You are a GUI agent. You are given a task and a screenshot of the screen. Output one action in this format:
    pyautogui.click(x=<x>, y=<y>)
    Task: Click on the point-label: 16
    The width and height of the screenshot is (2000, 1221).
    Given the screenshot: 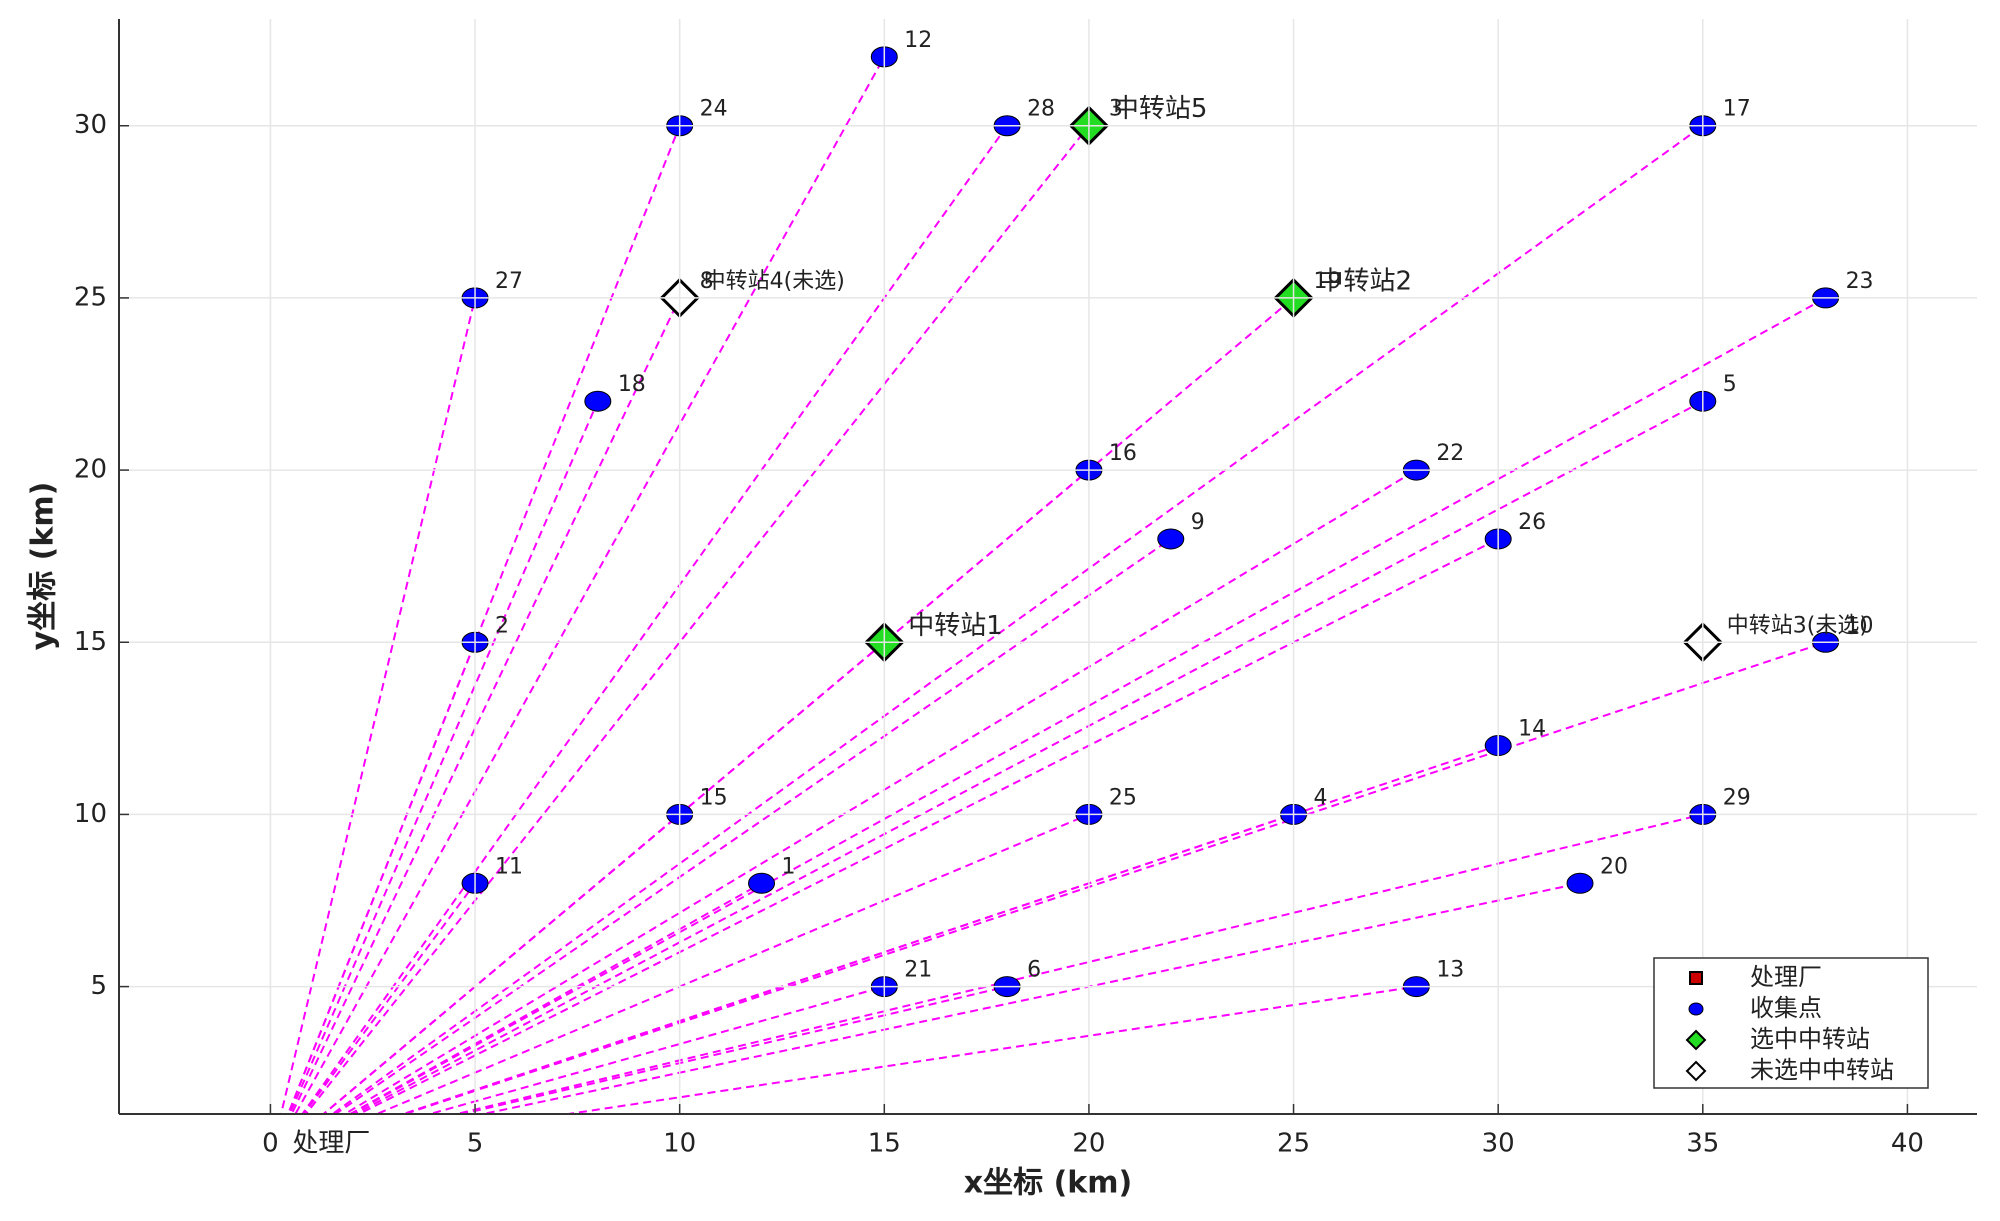 What is the action you would take?
    pyautogui.click(x=1123, y=453)
    